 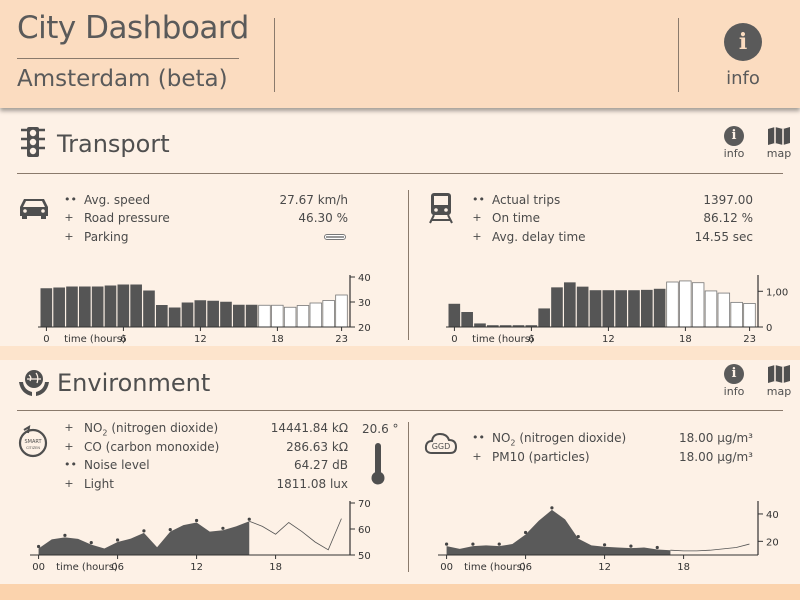 I want to click on environment-info-button: i info, so click(x=734, y=381).